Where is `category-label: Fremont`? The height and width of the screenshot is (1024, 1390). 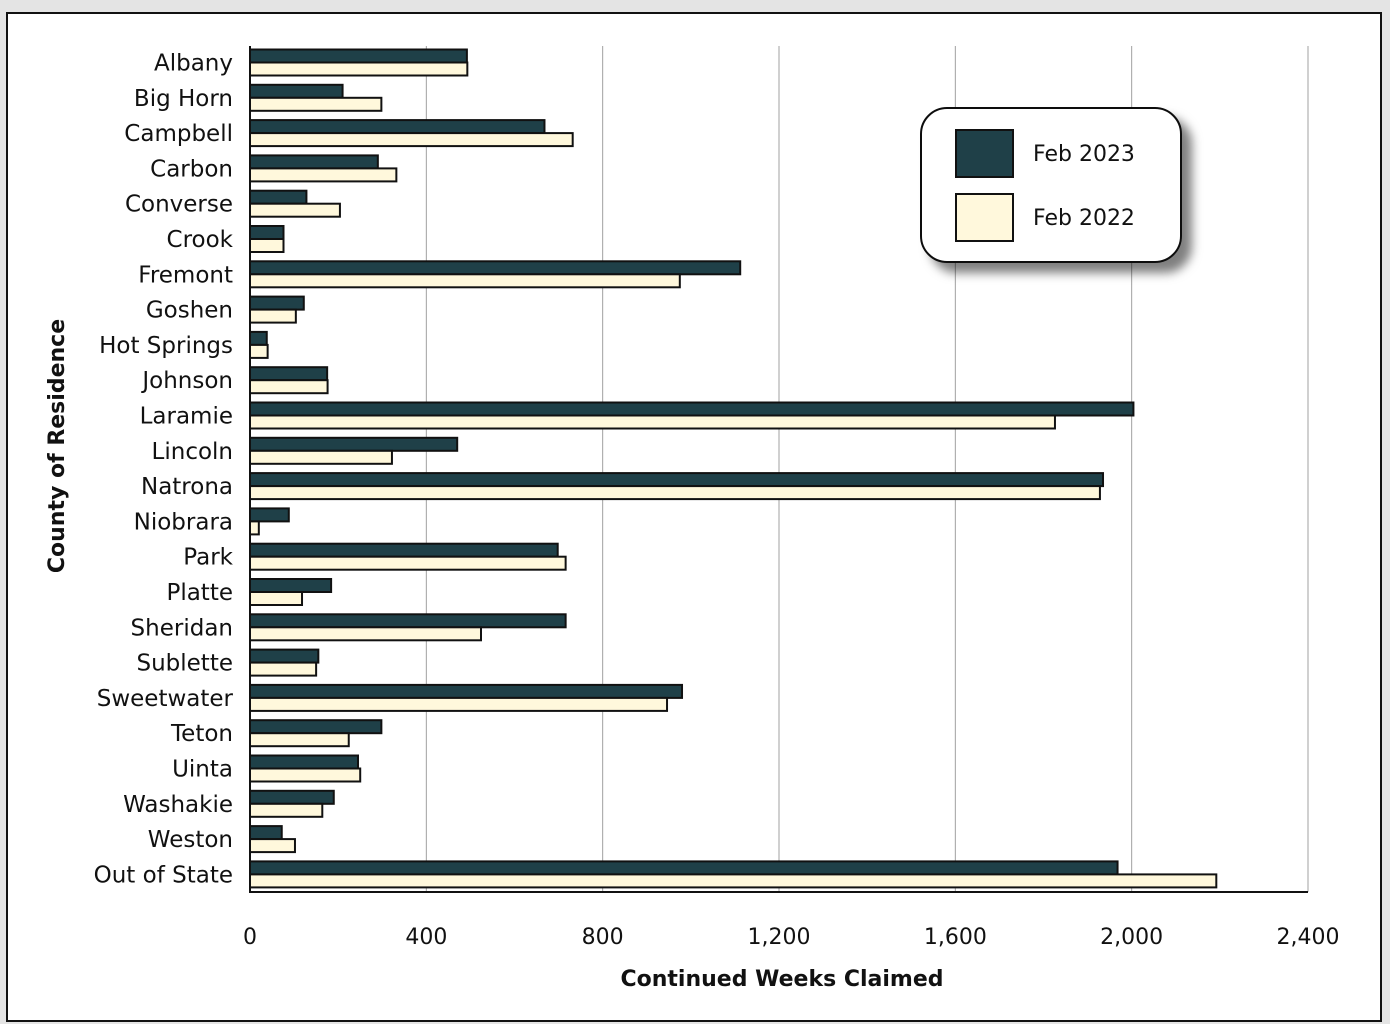
category-label: Fremont is located at coordinates (185, 275).